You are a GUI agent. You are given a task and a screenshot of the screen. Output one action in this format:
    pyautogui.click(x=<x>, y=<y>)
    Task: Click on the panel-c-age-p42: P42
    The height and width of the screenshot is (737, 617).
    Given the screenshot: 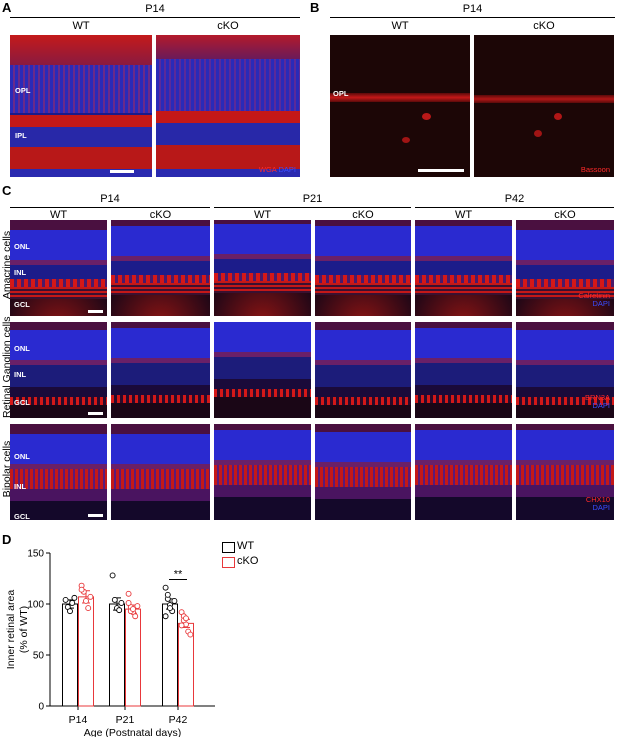 What is the action you would take?
    pyautogui.click(x=514, y=199)
    